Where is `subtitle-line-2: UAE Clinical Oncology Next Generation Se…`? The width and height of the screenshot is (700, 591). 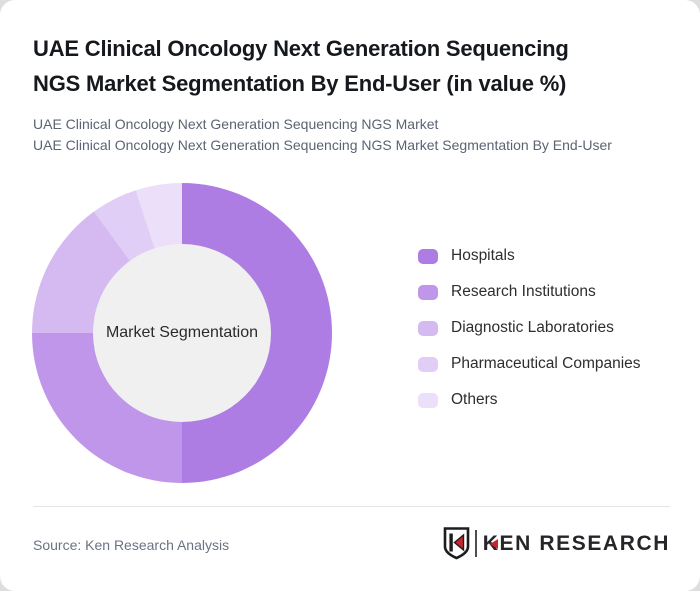
subtitle-line-2: UAE Clinical Oncology Next Generation Se… is located at coordinates (322, 145).